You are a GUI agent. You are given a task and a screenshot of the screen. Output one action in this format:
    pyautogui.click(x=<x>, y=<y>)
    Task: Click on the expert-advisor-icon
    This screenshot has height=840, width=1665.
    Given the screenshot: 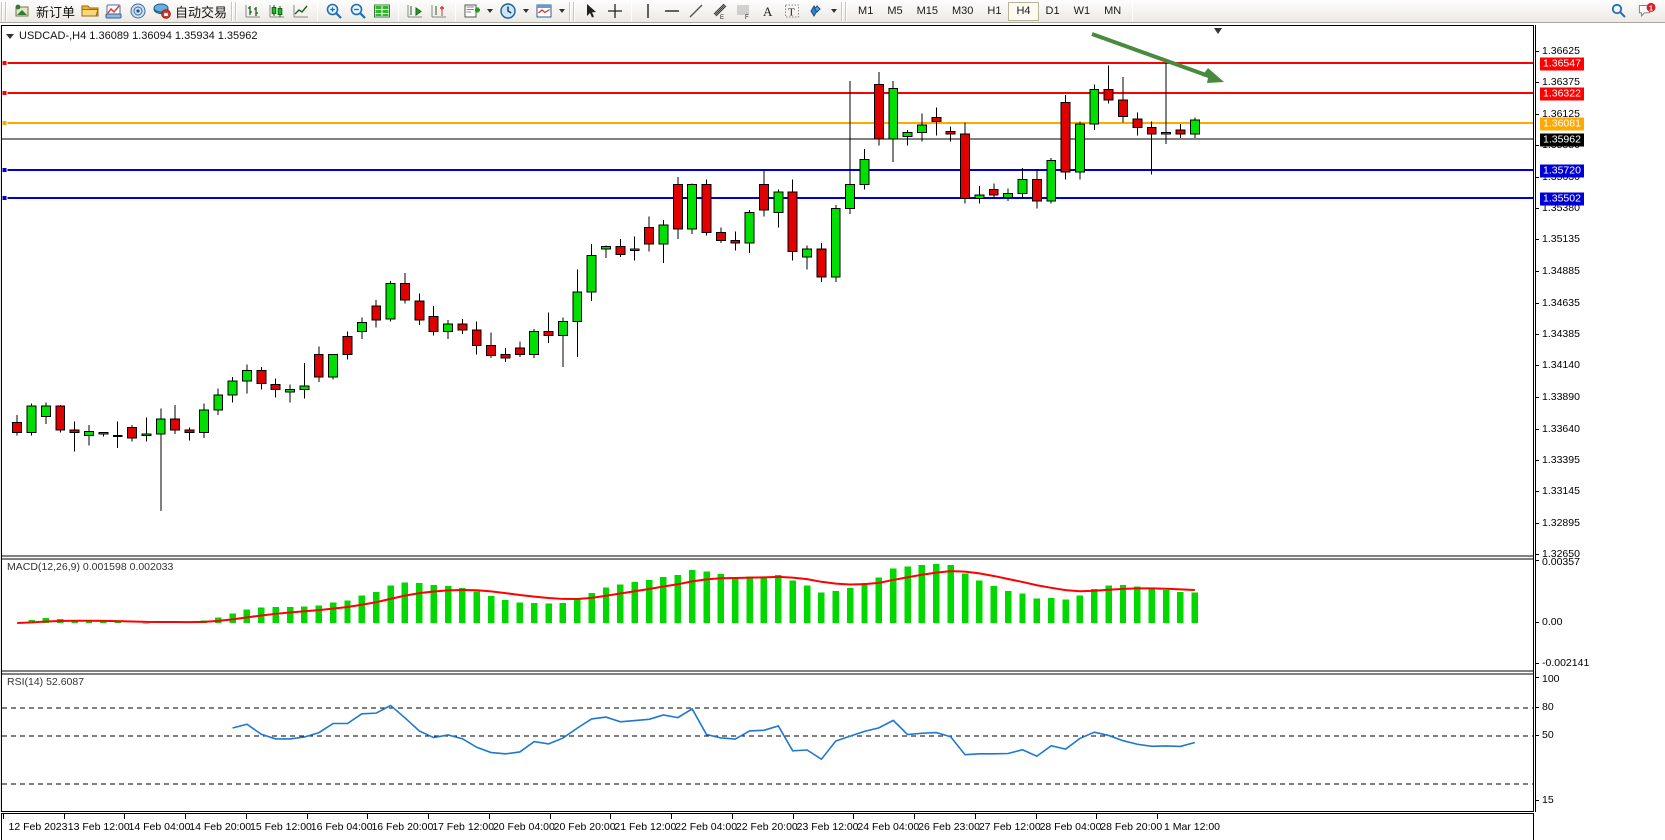 What is the action you would take?
    pyautogui.click(x=162, y=11)
    